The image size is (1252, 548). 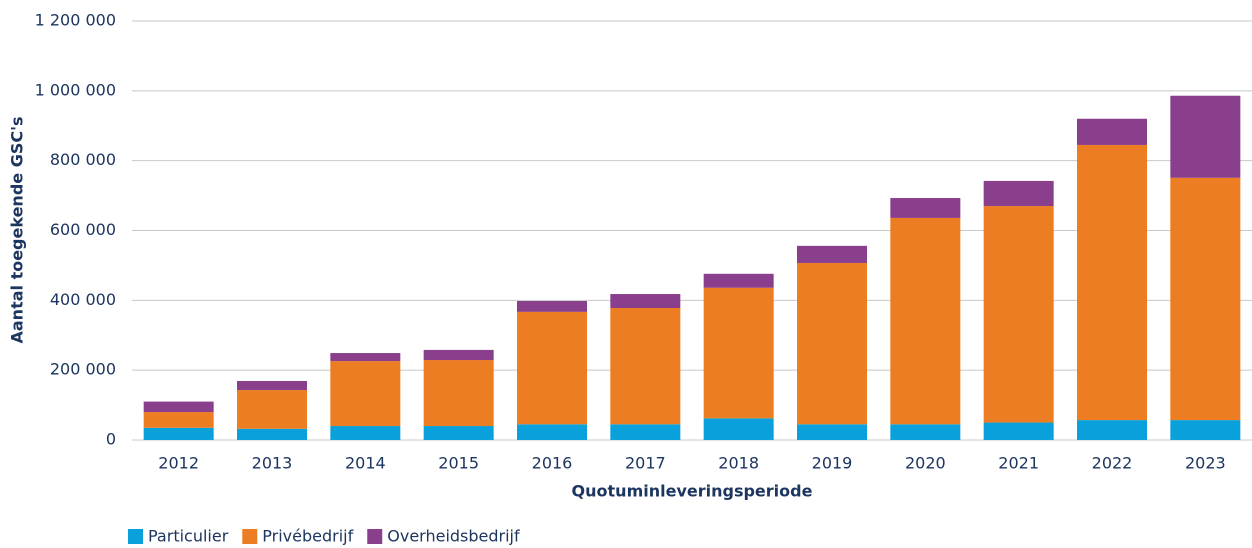 I want to click on x-tick-label: 2016, so click(x=552, y=463).